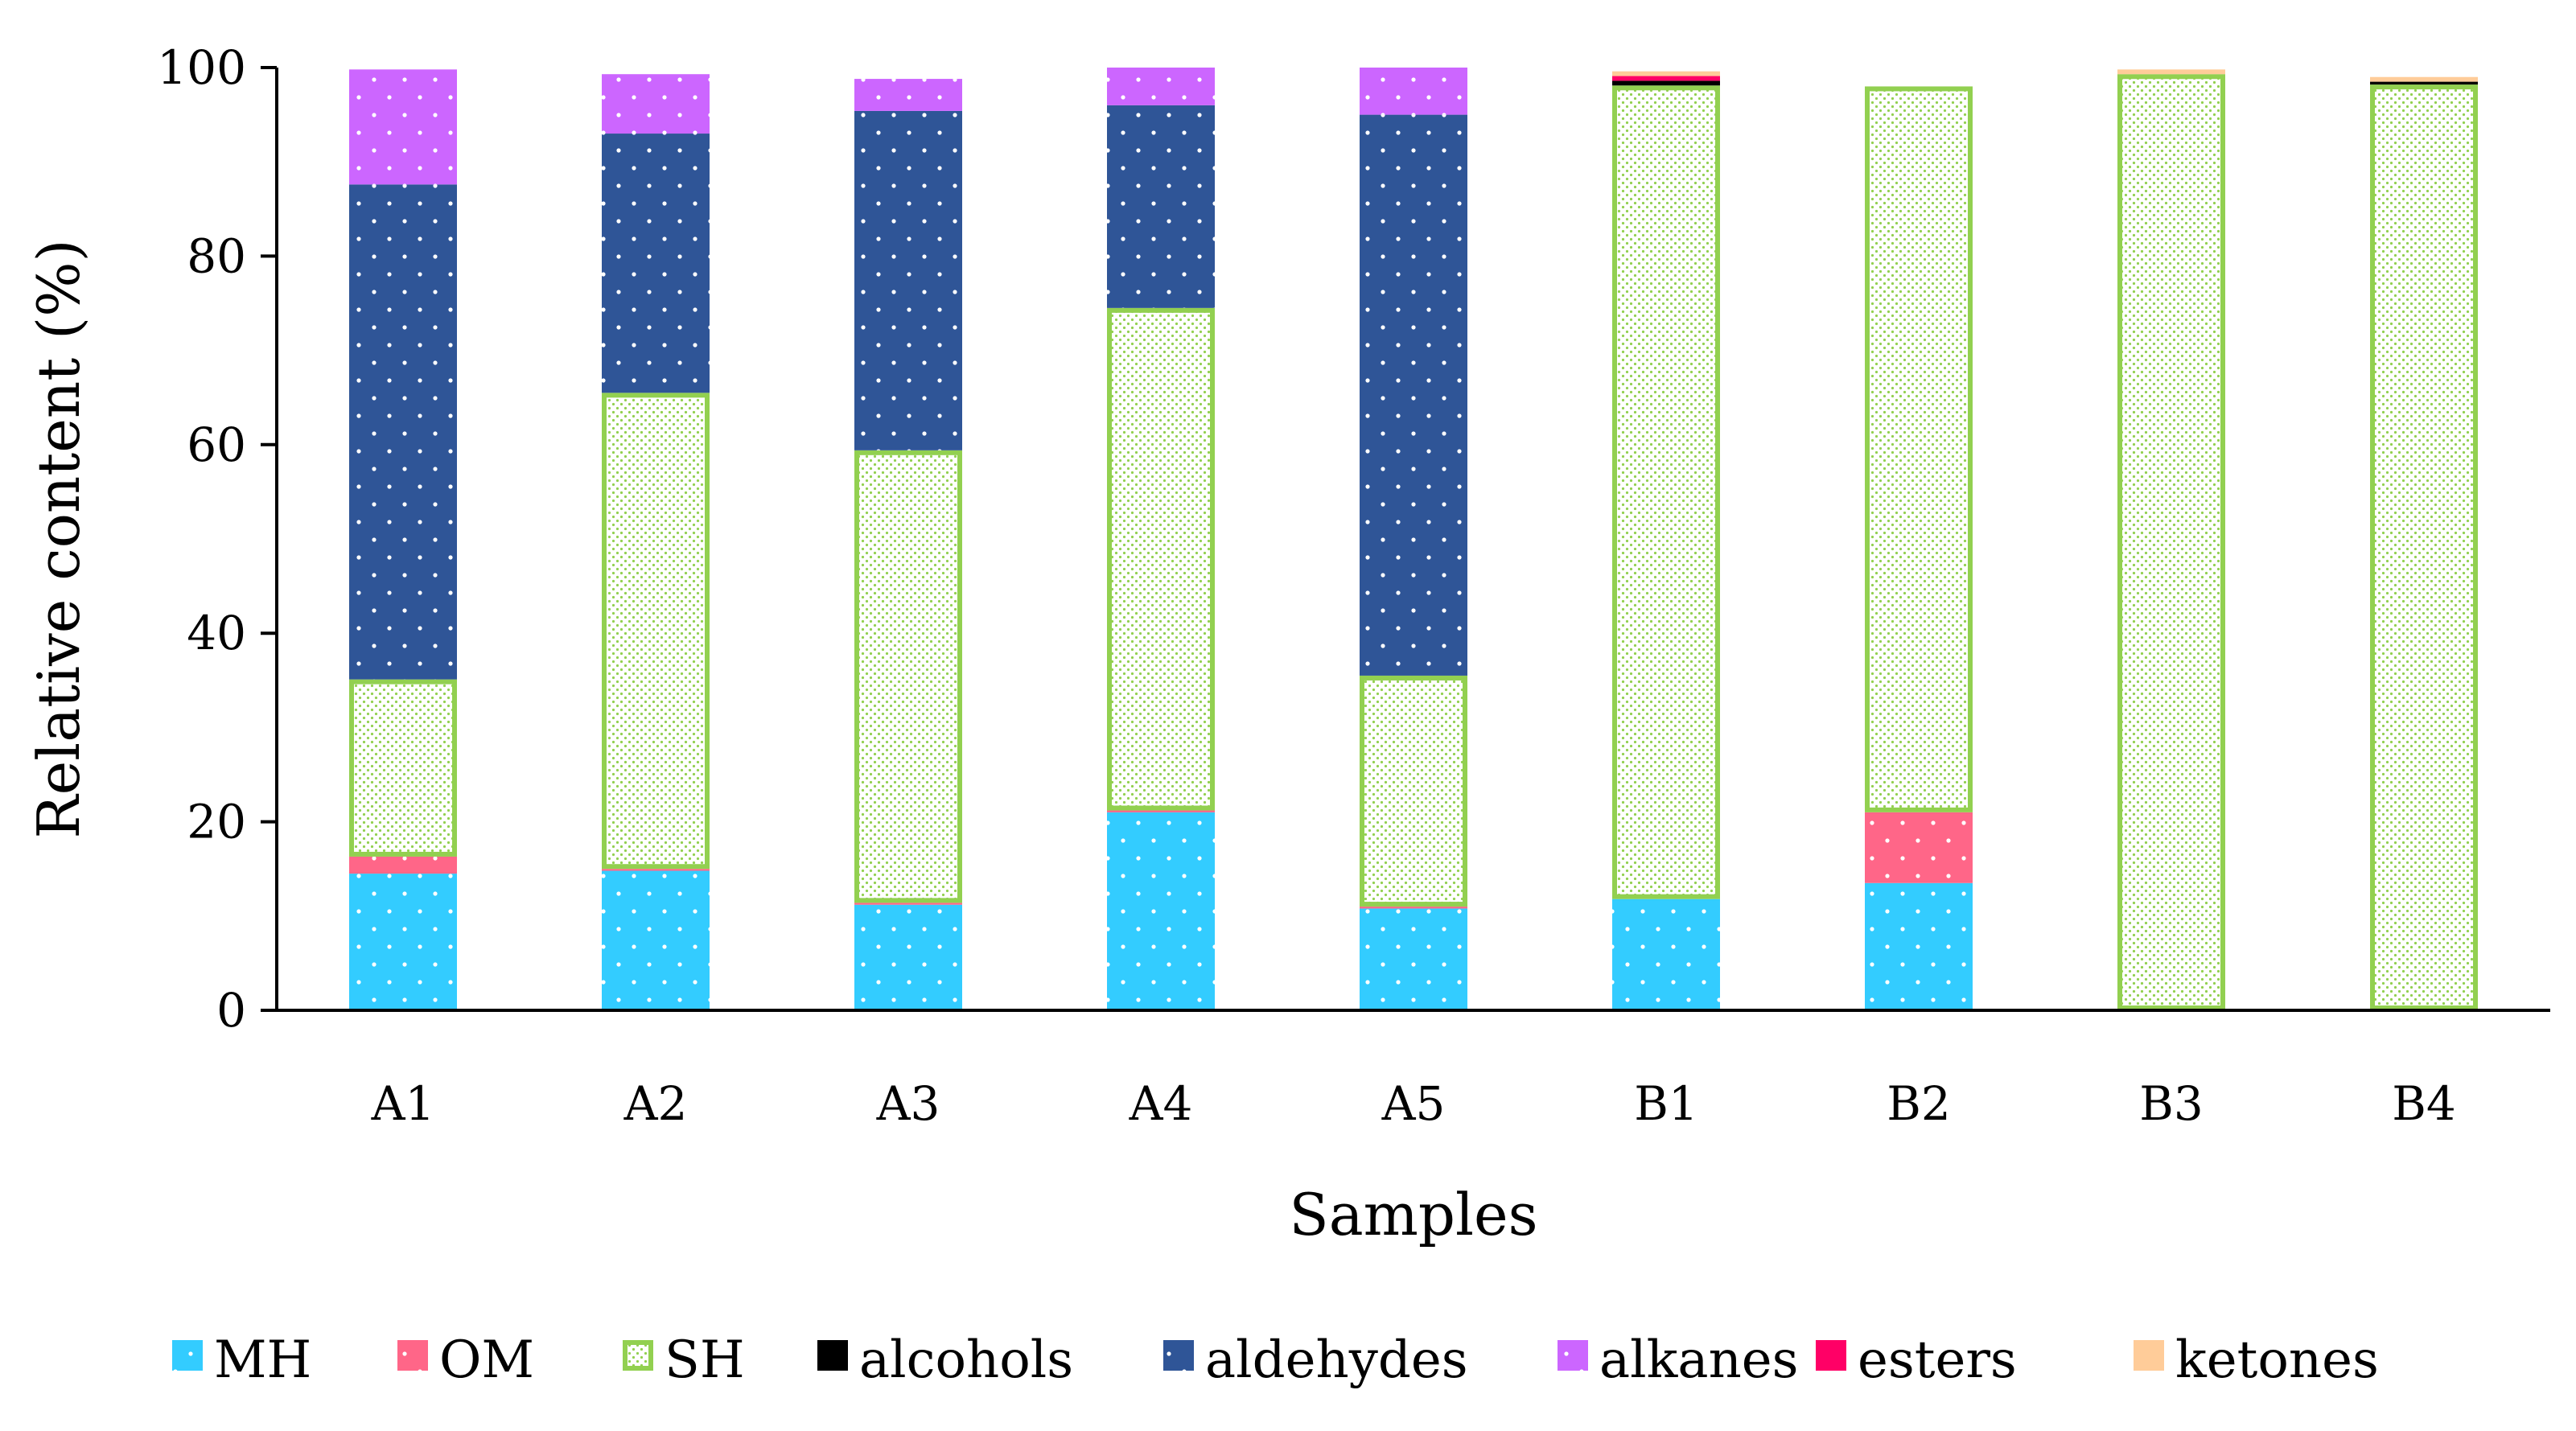 Image resolution: width=2576 pixels, height=1431 pixels. What do you see at coordinates (1161, 559) in the screenshot?
I see `bar-A4-SH` at bounding box center [1161, 559].